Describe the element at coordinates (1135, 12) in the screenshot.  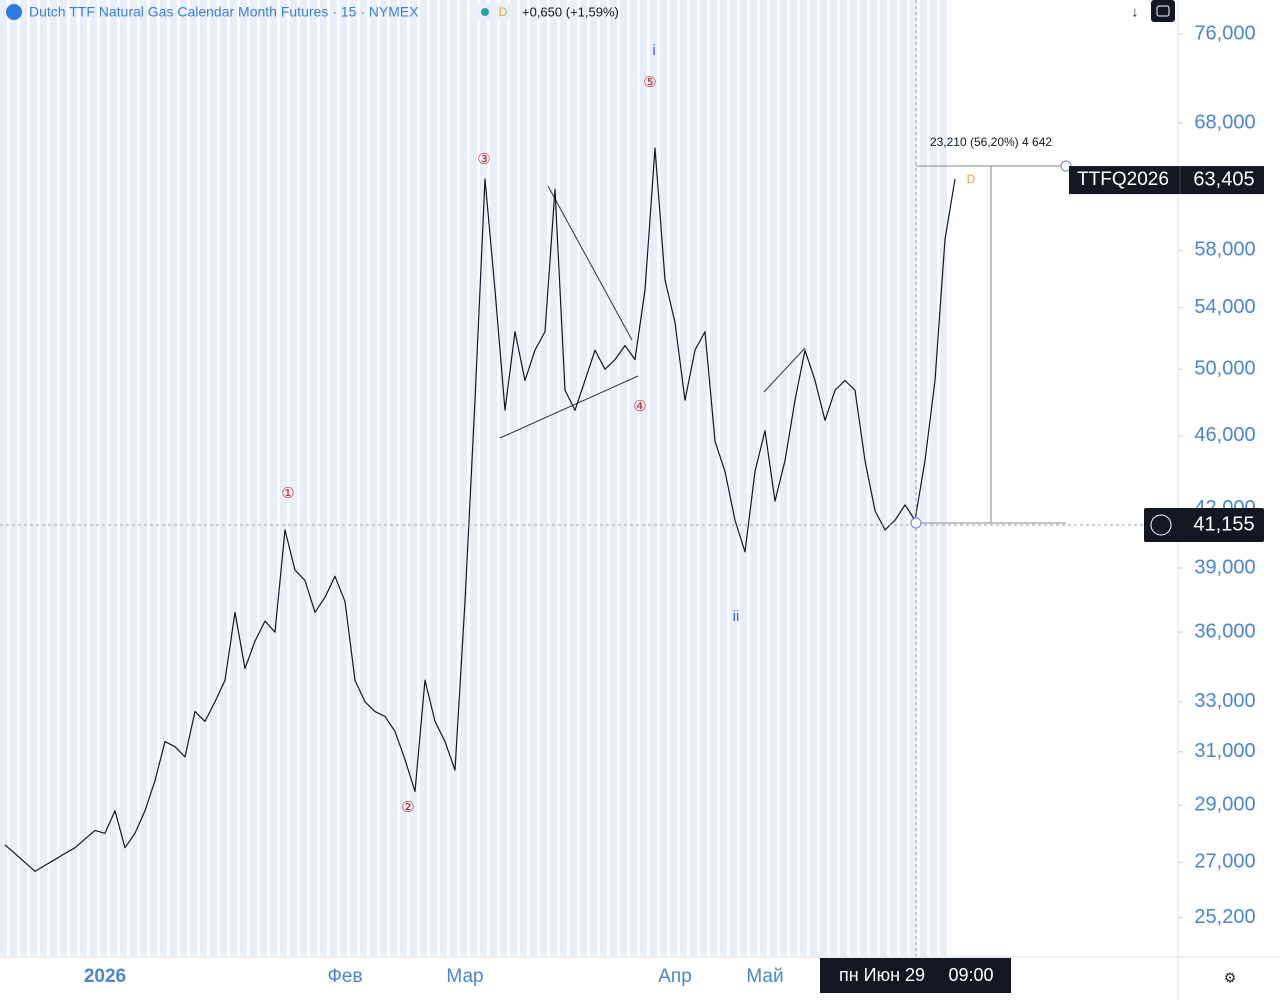
I see `scroll-icon: ↓` at that location.